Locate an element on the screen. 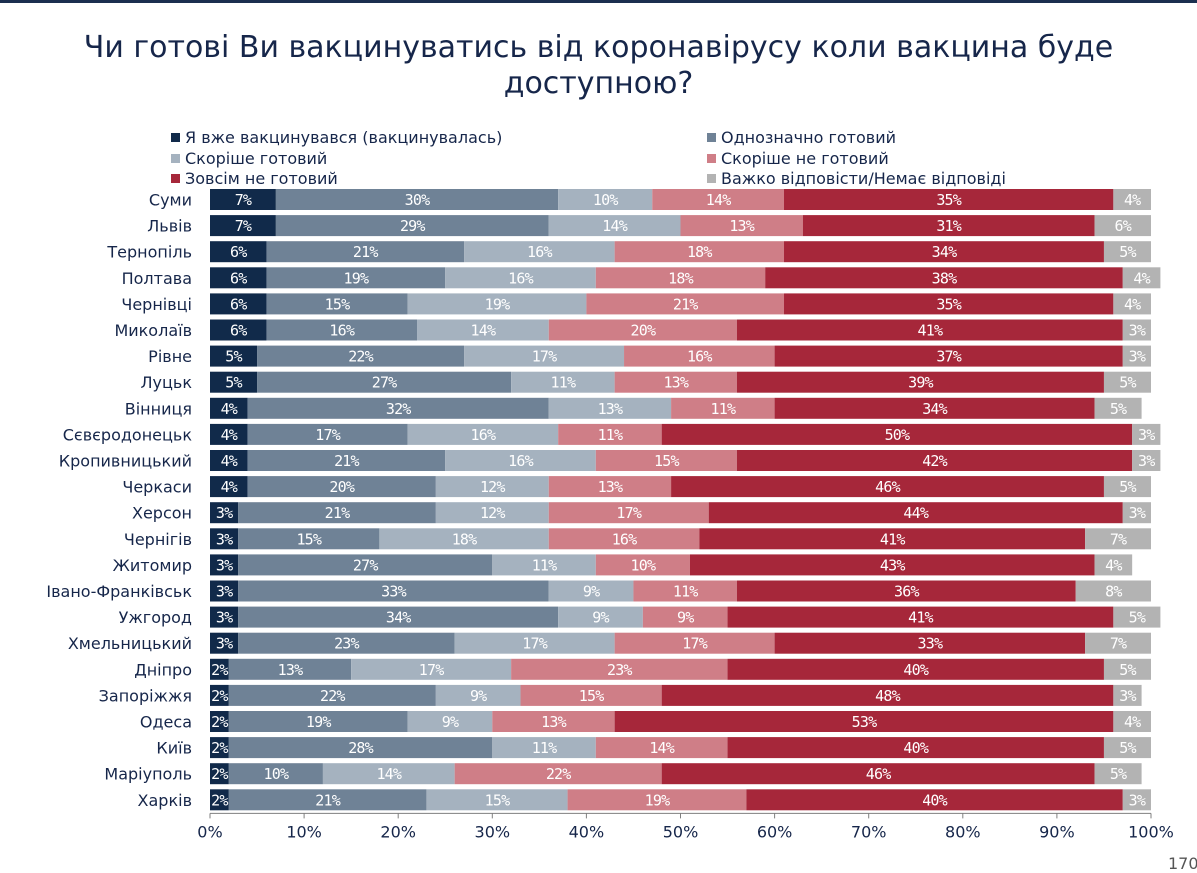  data-label: 29% is located at coordinates (412, 226).